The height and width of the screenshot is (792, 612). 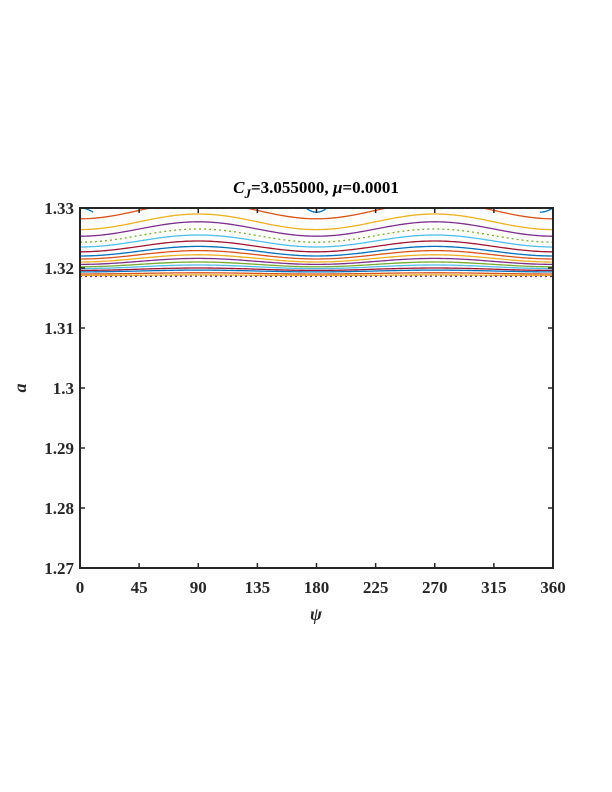 What do you see at coordinates (370, 187) in the screenshot?
I see `title-mu-value: =0.0001` at bounding box center [370, 187].